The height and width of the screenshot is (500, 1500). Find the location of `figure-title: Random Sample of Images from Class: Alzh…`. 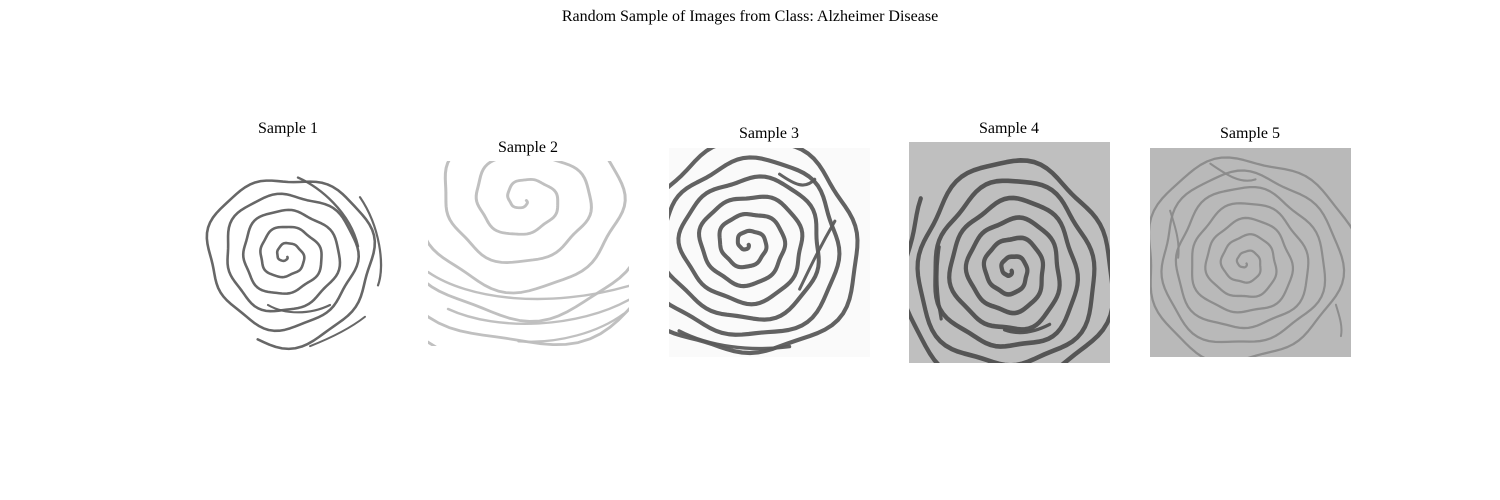

figure-title: Random Sample of Images from Class: Alzh… is located at coordinates (750, 16).